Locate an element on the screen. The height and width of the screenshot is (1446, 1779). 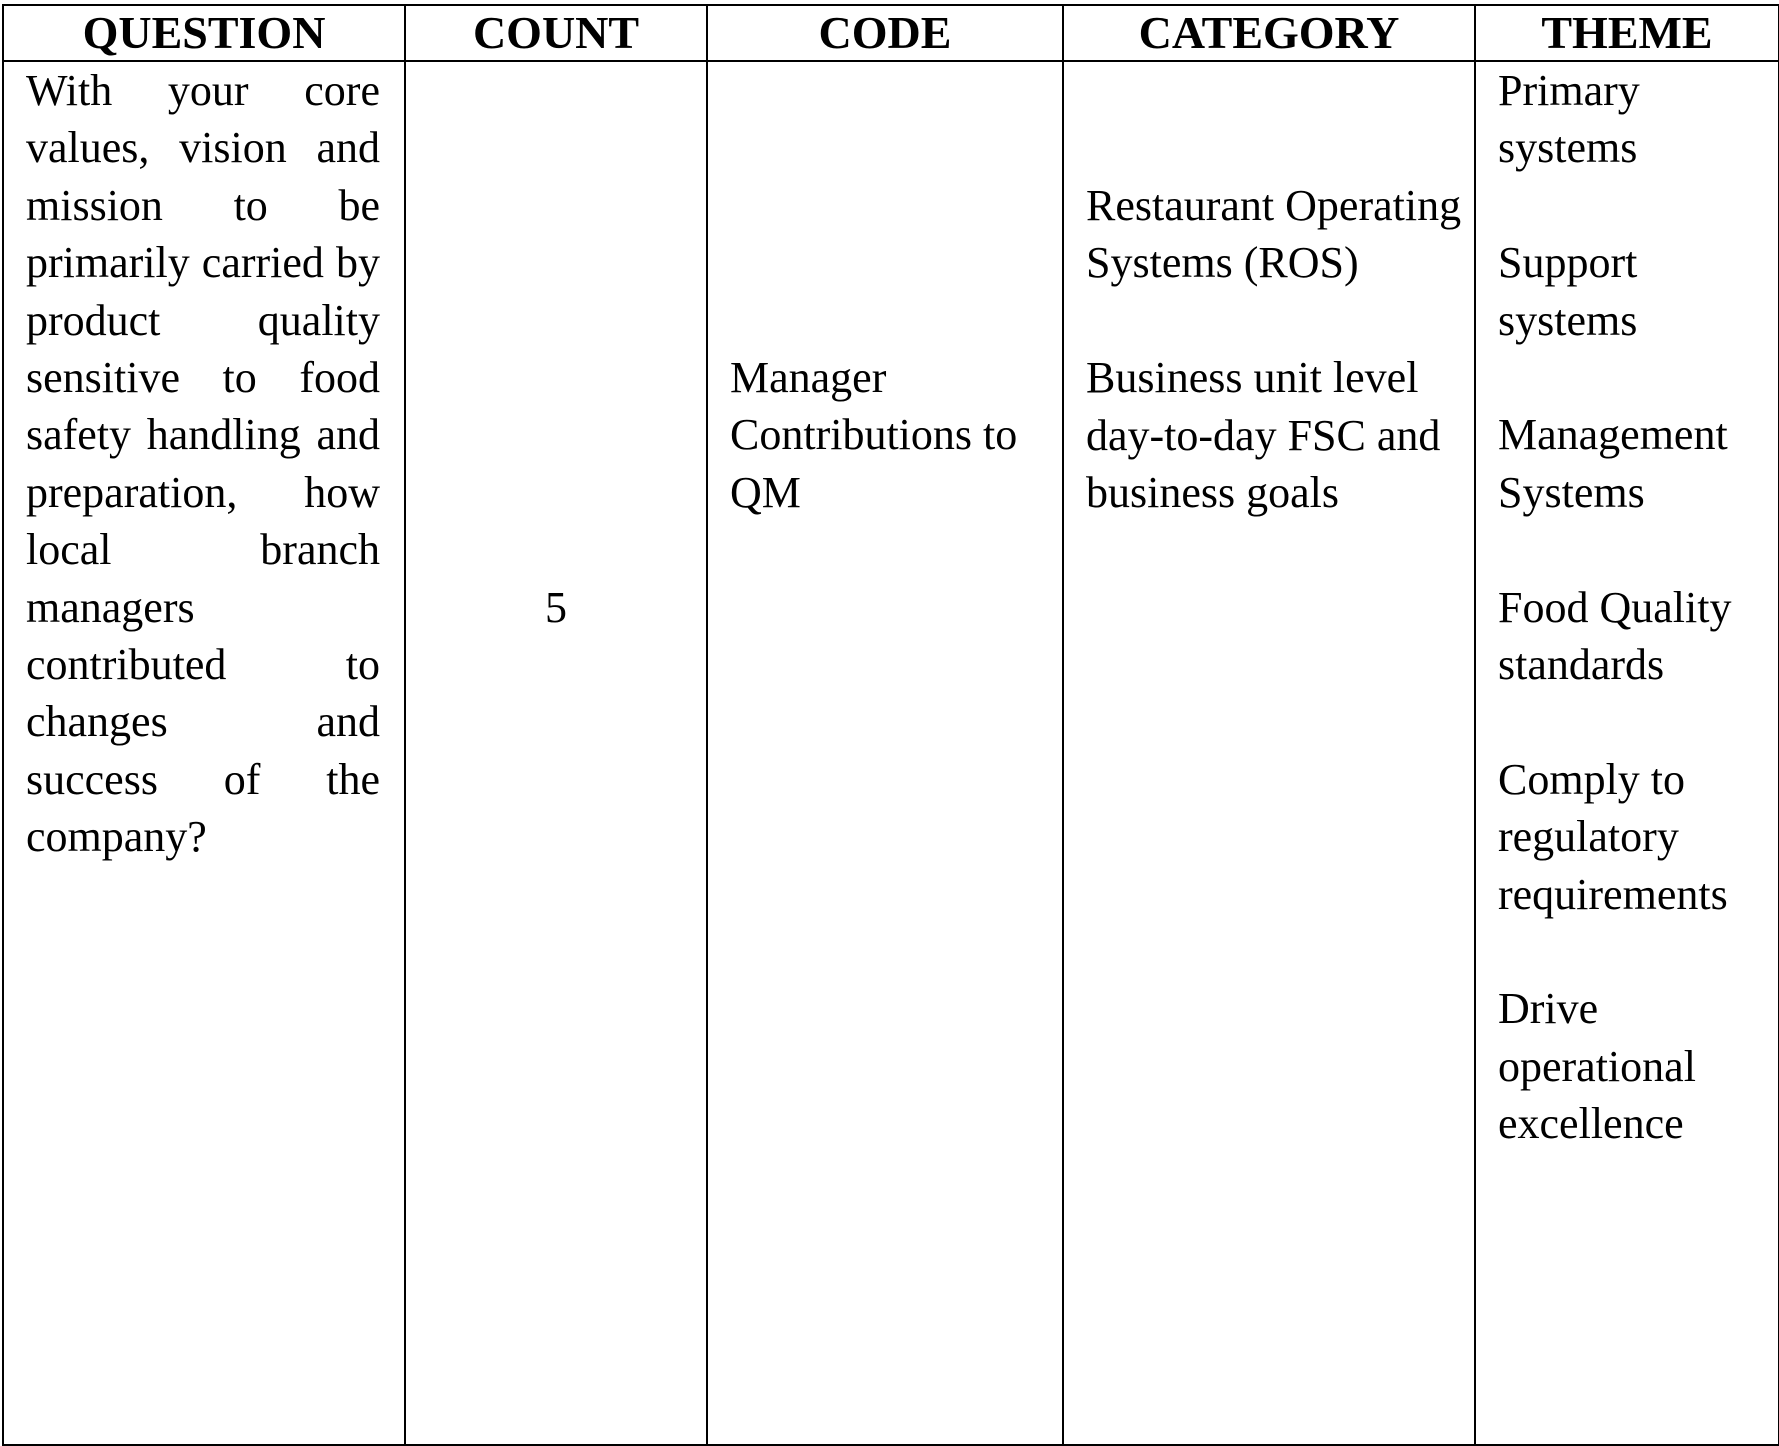
theme-item: Primary systems is located at coordinates (1569, 119).